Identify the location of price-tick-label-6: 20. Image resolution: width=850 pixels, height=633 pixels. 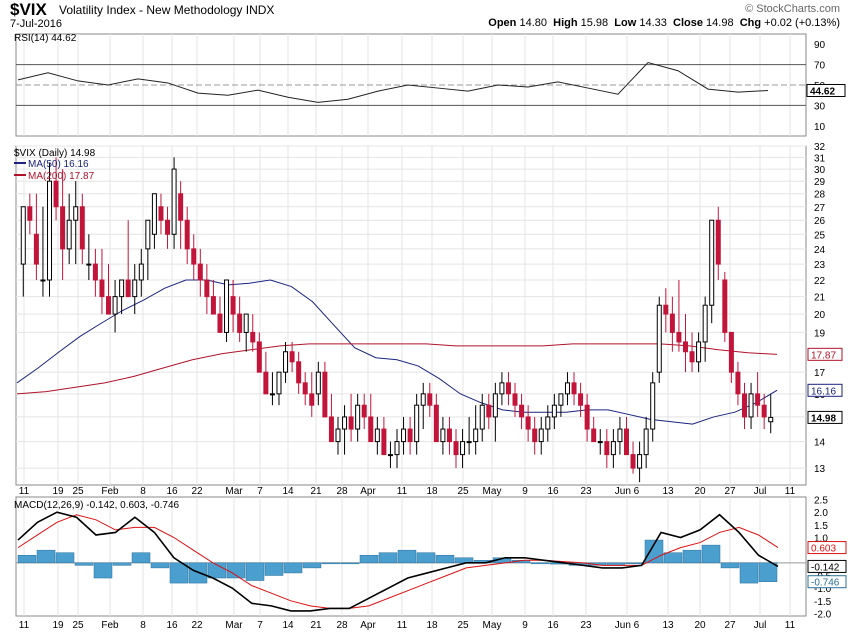
(820, 315).